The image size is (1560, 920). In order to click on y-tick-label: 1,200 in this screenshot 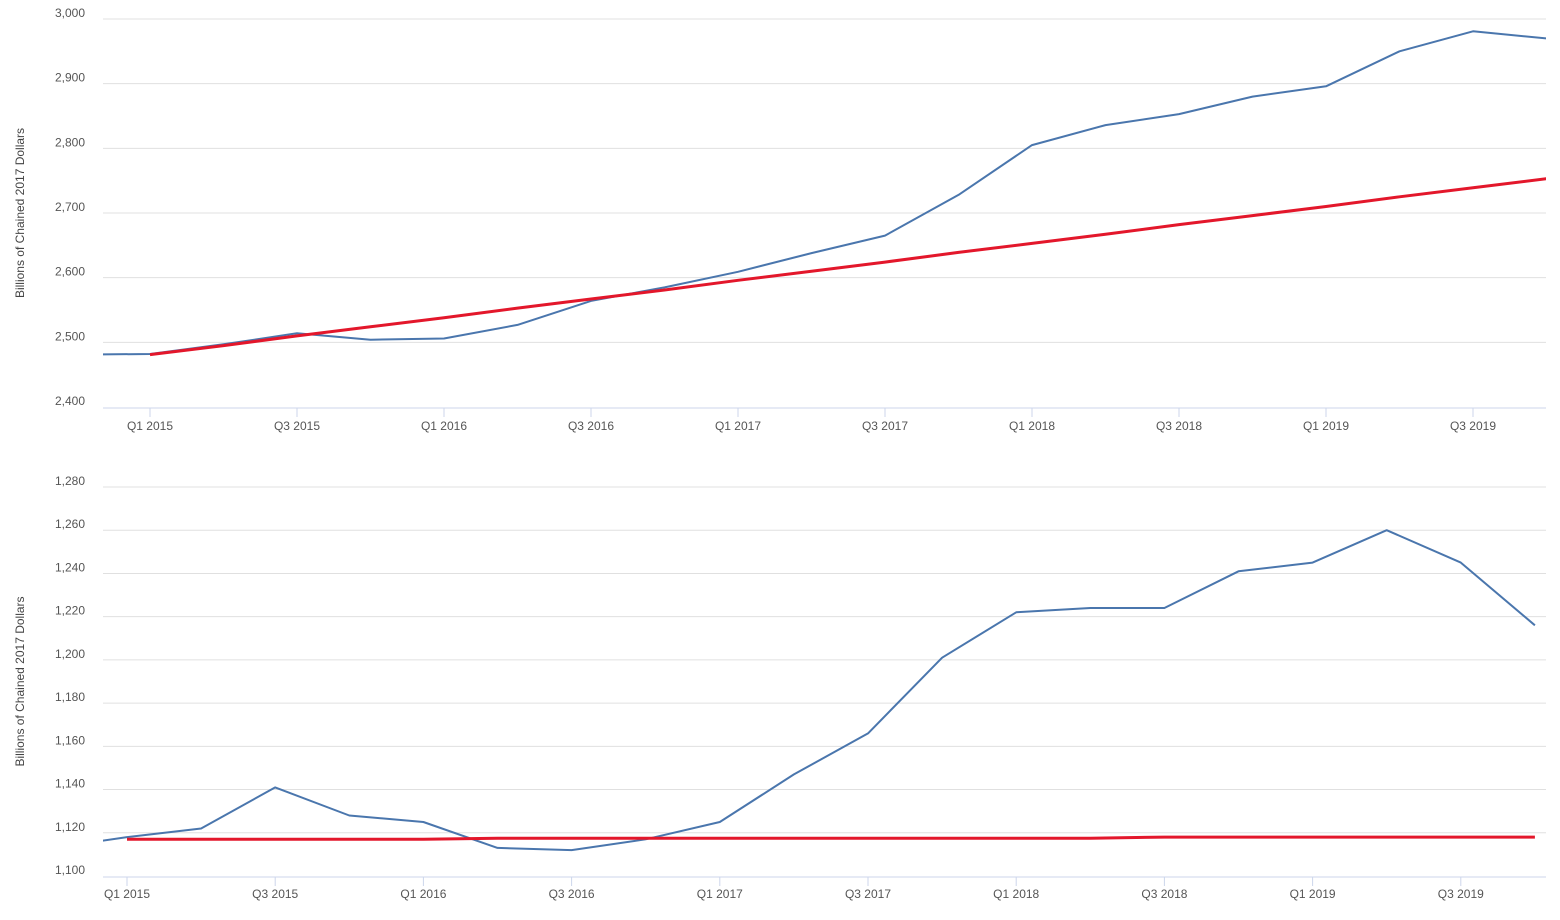, I will do `click(70, 654)`.